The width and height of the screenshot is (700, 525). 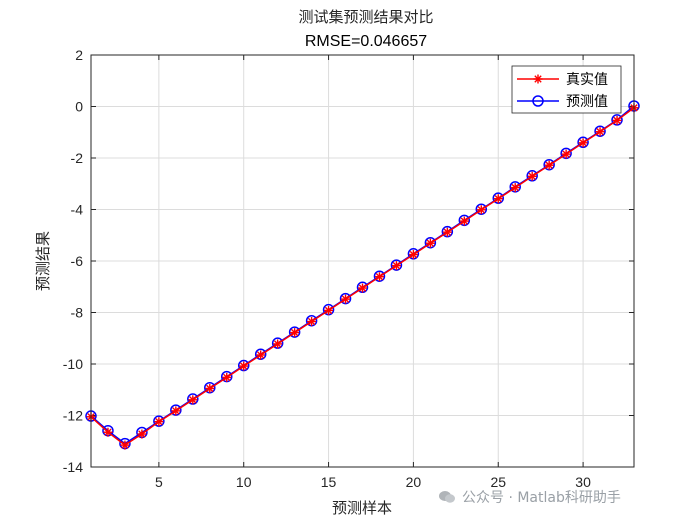 What do you see at coordinates (244, 482) in the screenshot?
I see `x-tick-label: 10` at bounding box center [244, 482].